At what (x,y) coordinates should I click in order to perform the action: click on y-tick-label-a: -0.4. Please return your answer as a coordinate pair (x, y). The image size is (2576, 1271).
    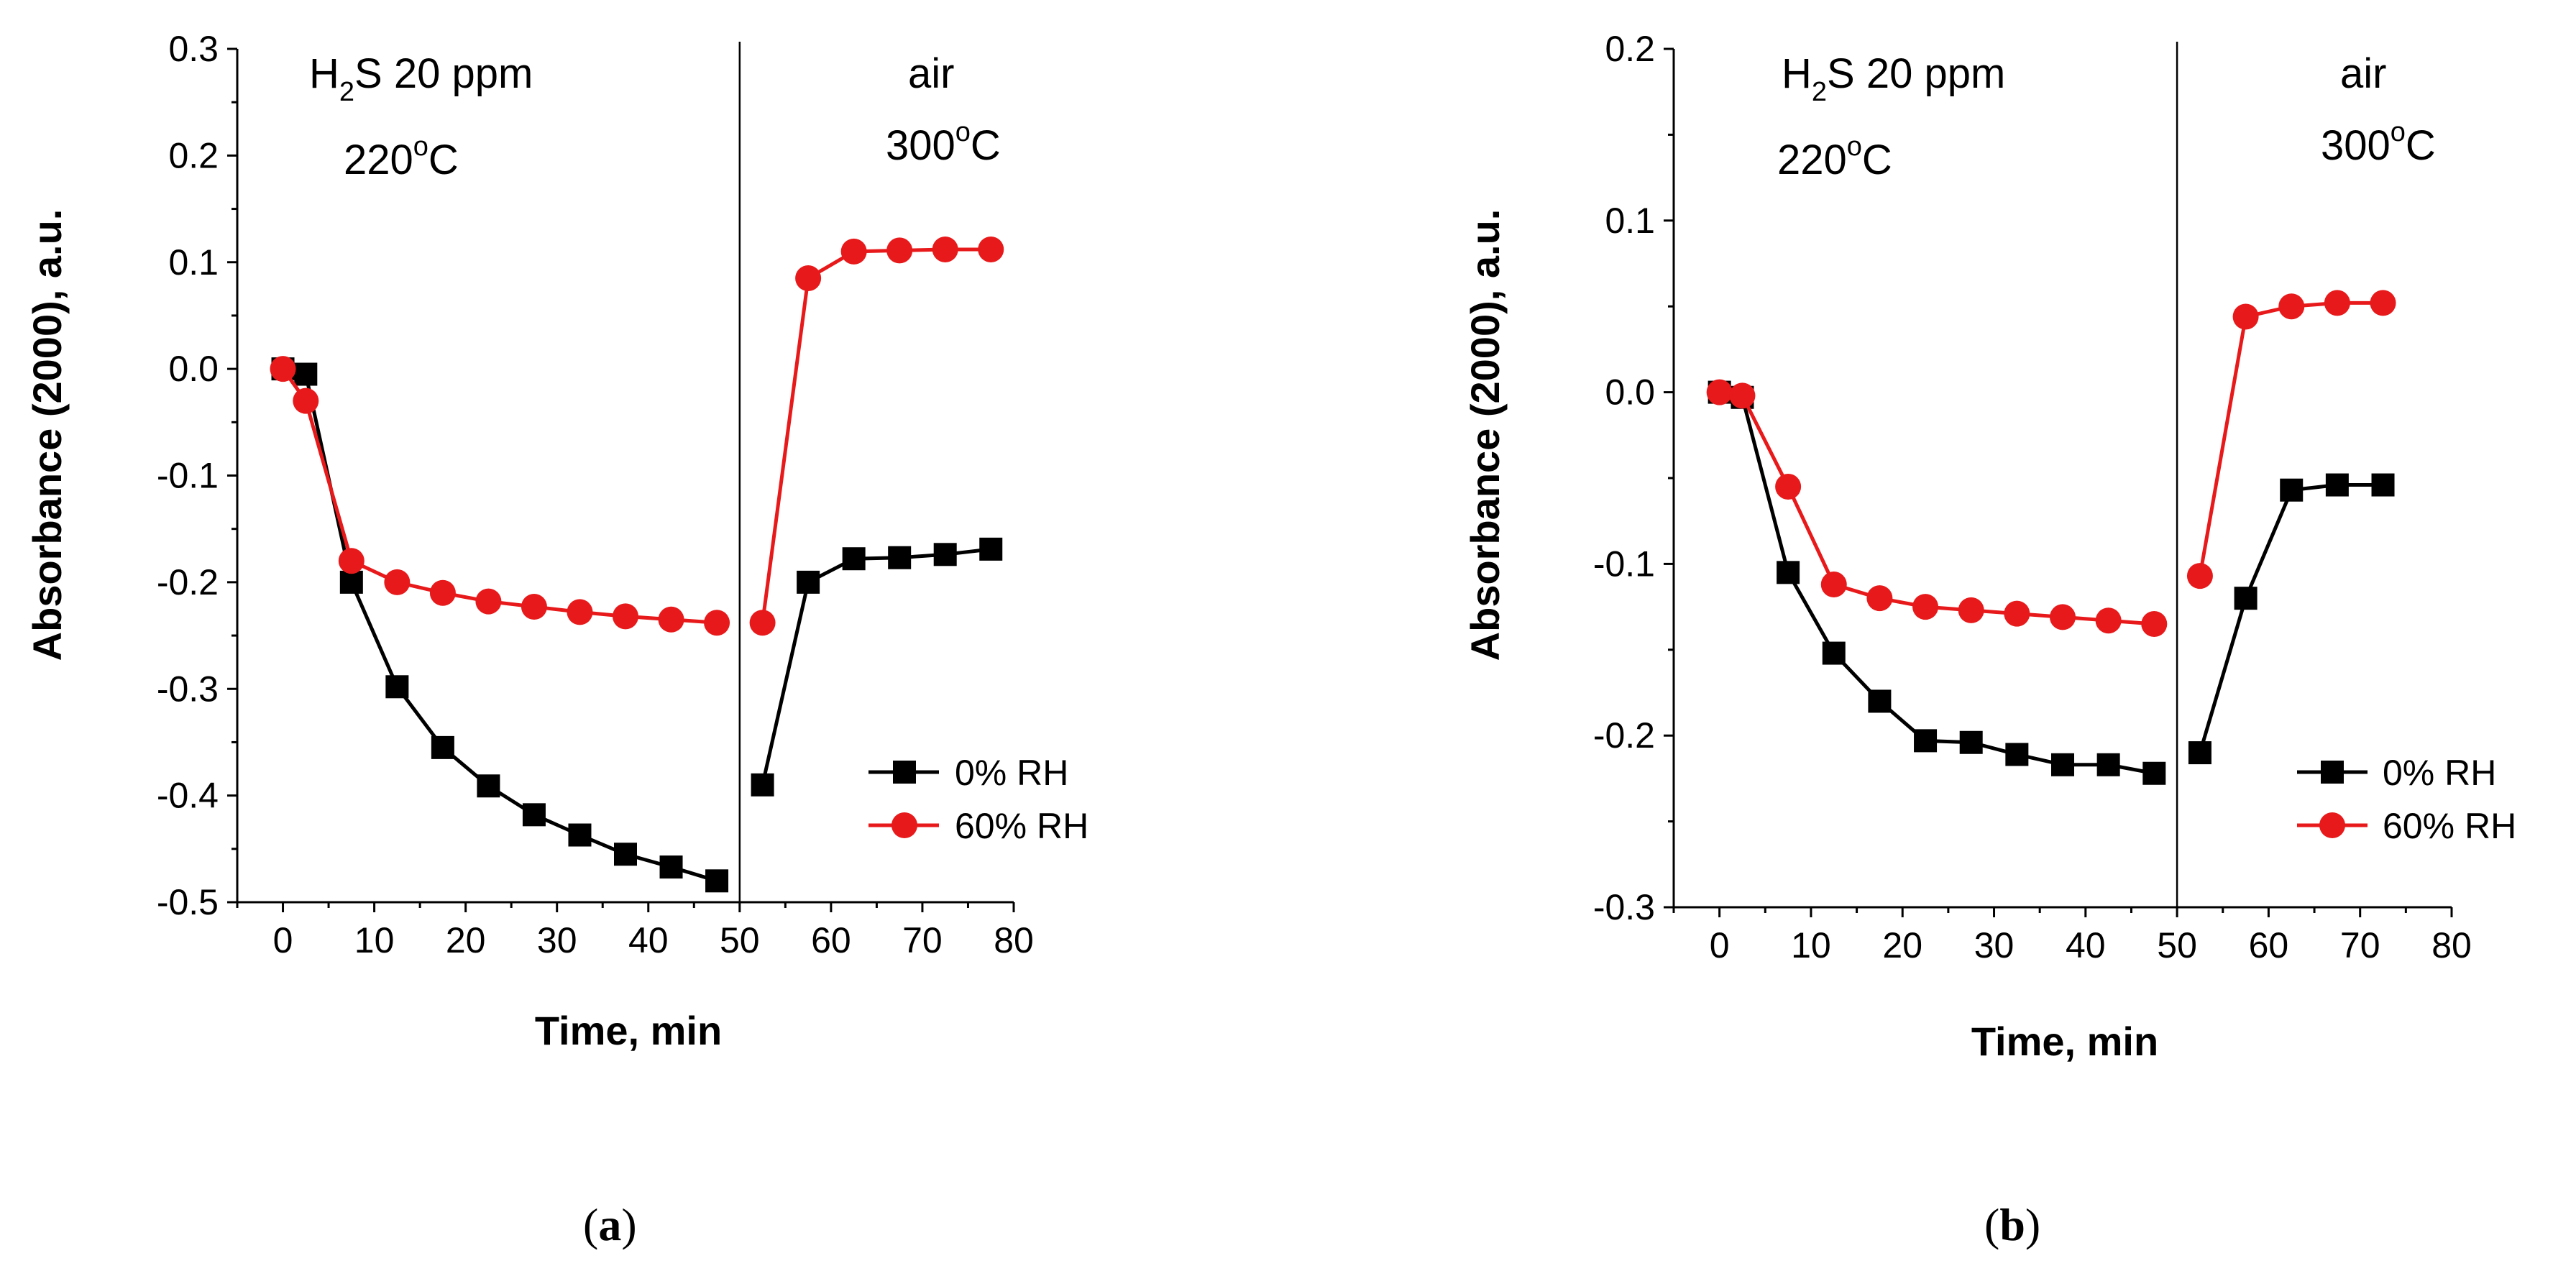
    Looking at the image, I should click on (188, 796).